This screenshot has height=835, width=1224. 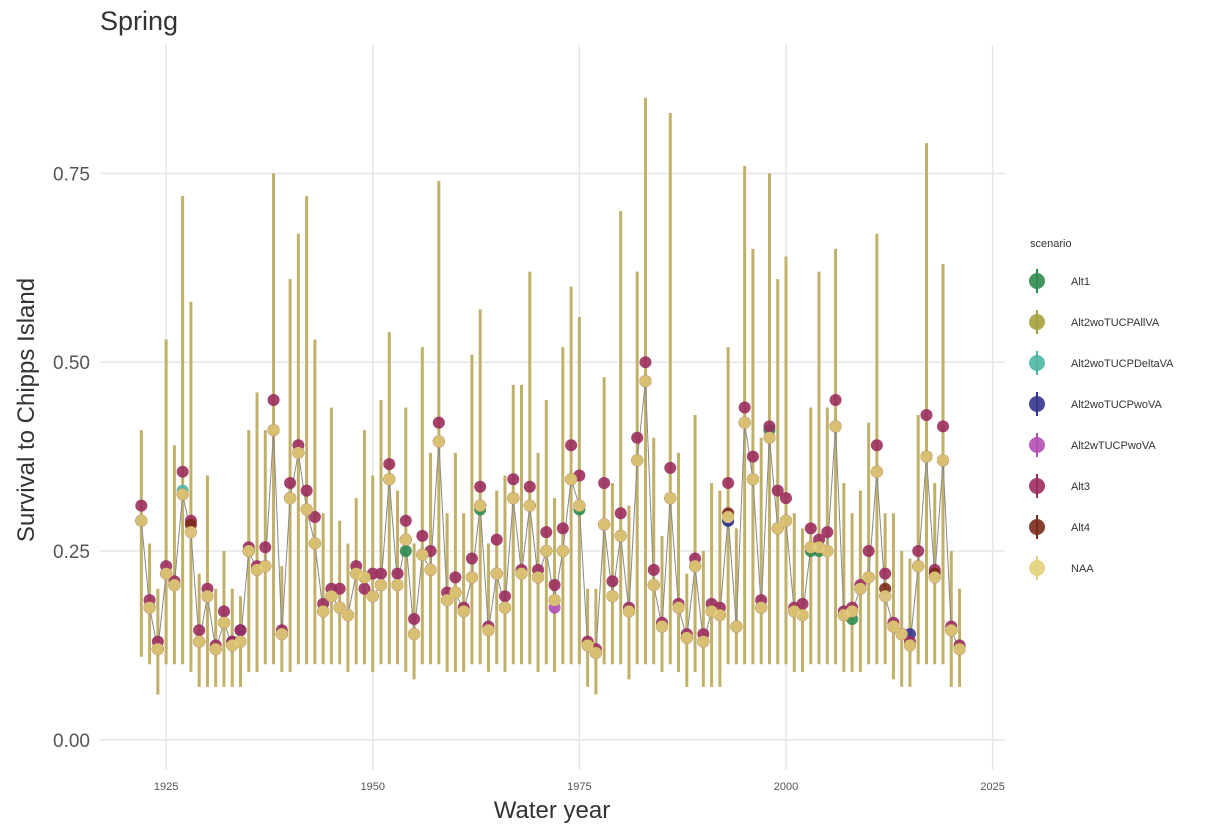 What do you see at coordinates (1113, 446) in the screenshot?
I see `legend-label: Alt2wTUCPwoVA` at bounding box center [1113, 446].